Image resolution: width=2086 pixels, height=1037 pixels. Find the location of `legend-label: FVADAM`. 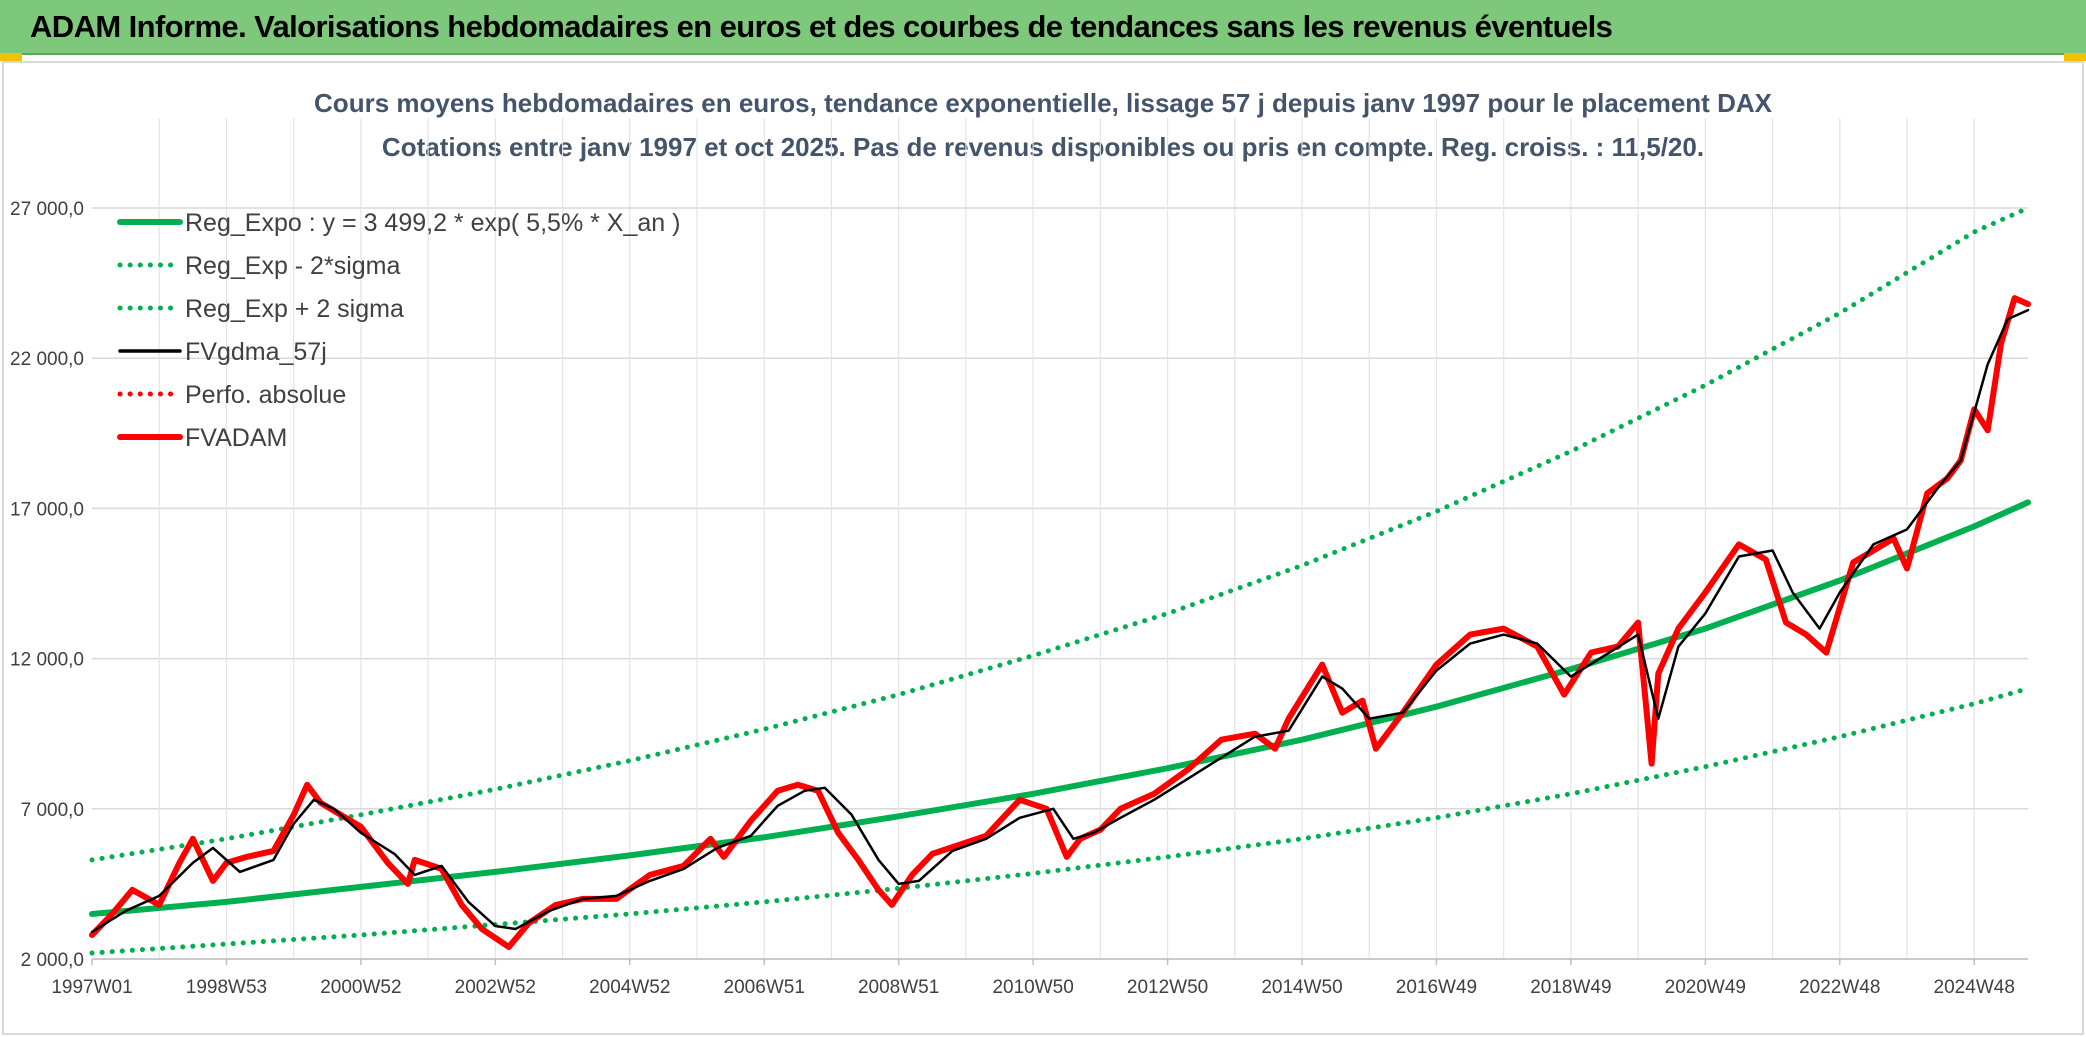

legend-label: FVADAM is located at coordinates (236, 438).